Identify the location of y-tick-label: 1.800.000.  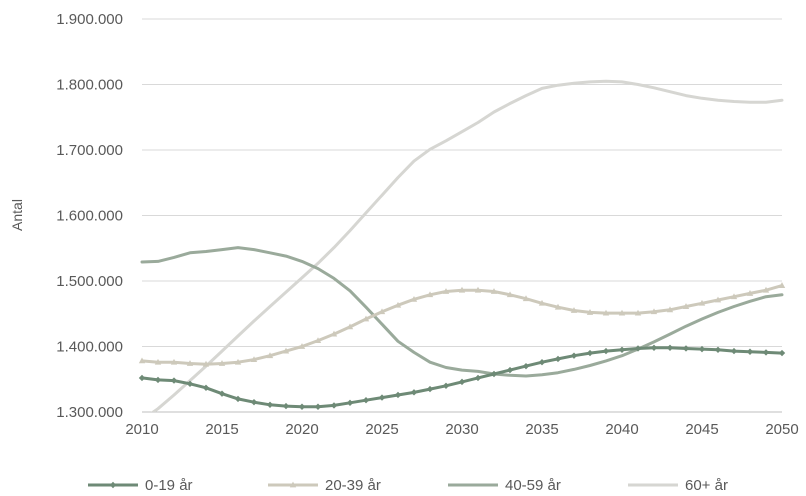
(89, 85).